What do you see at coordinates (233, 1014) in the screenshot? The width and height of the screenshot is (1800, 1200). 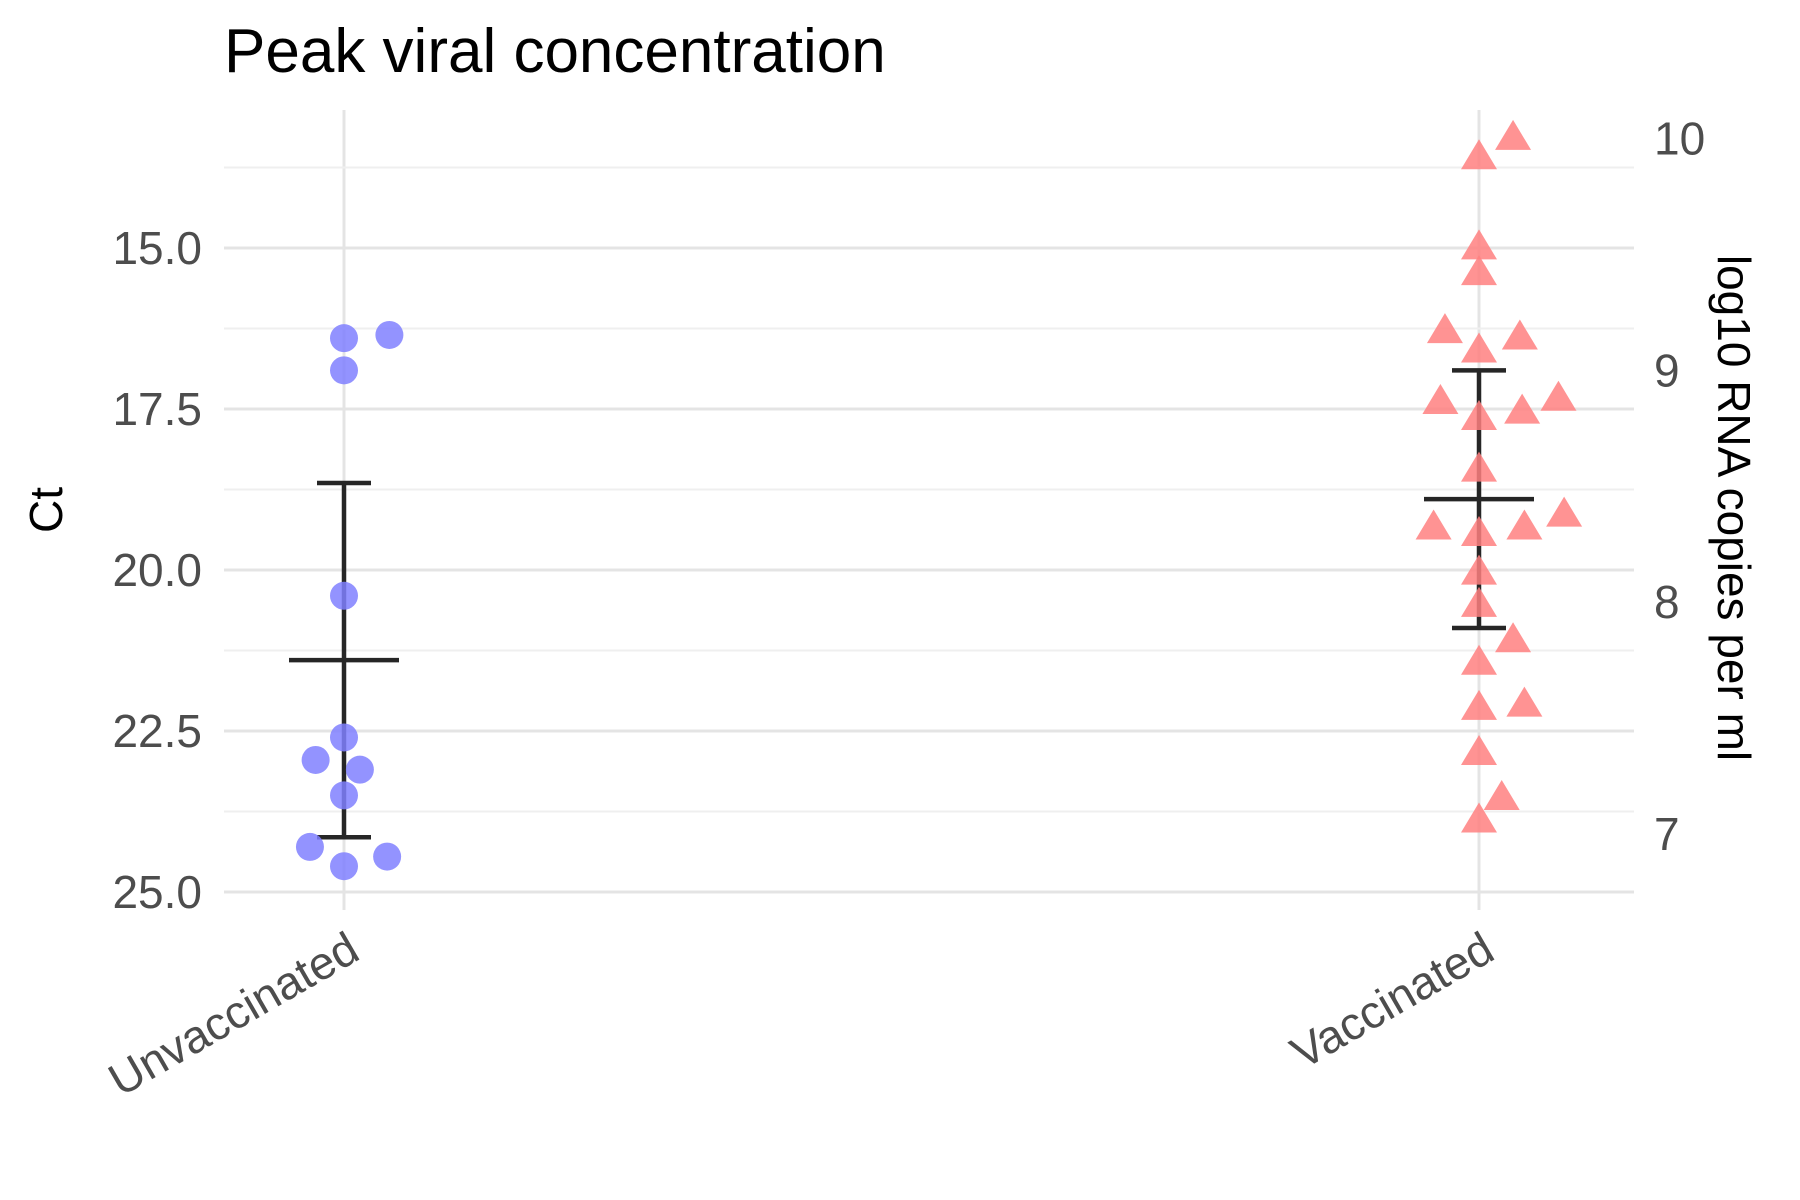 I see `x-tick-label-0: Unvaccinated` at bounding box center [233, 1014].